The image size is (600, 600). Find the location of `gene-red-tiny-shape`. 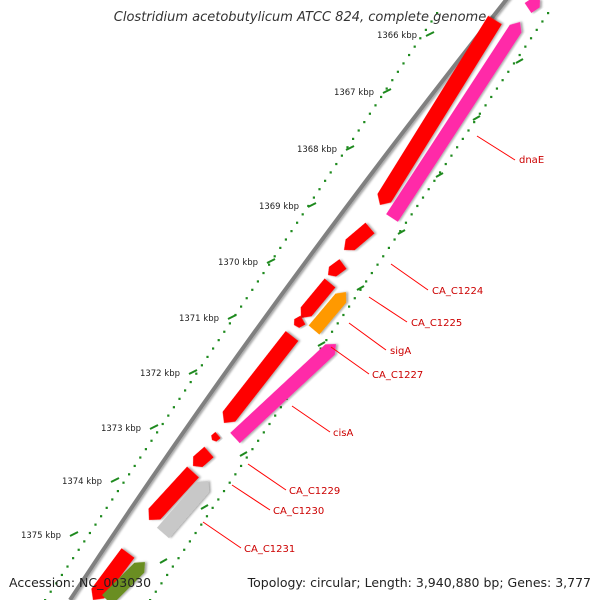

gene-red-tiny-shape is located at coordinates (216, 436).